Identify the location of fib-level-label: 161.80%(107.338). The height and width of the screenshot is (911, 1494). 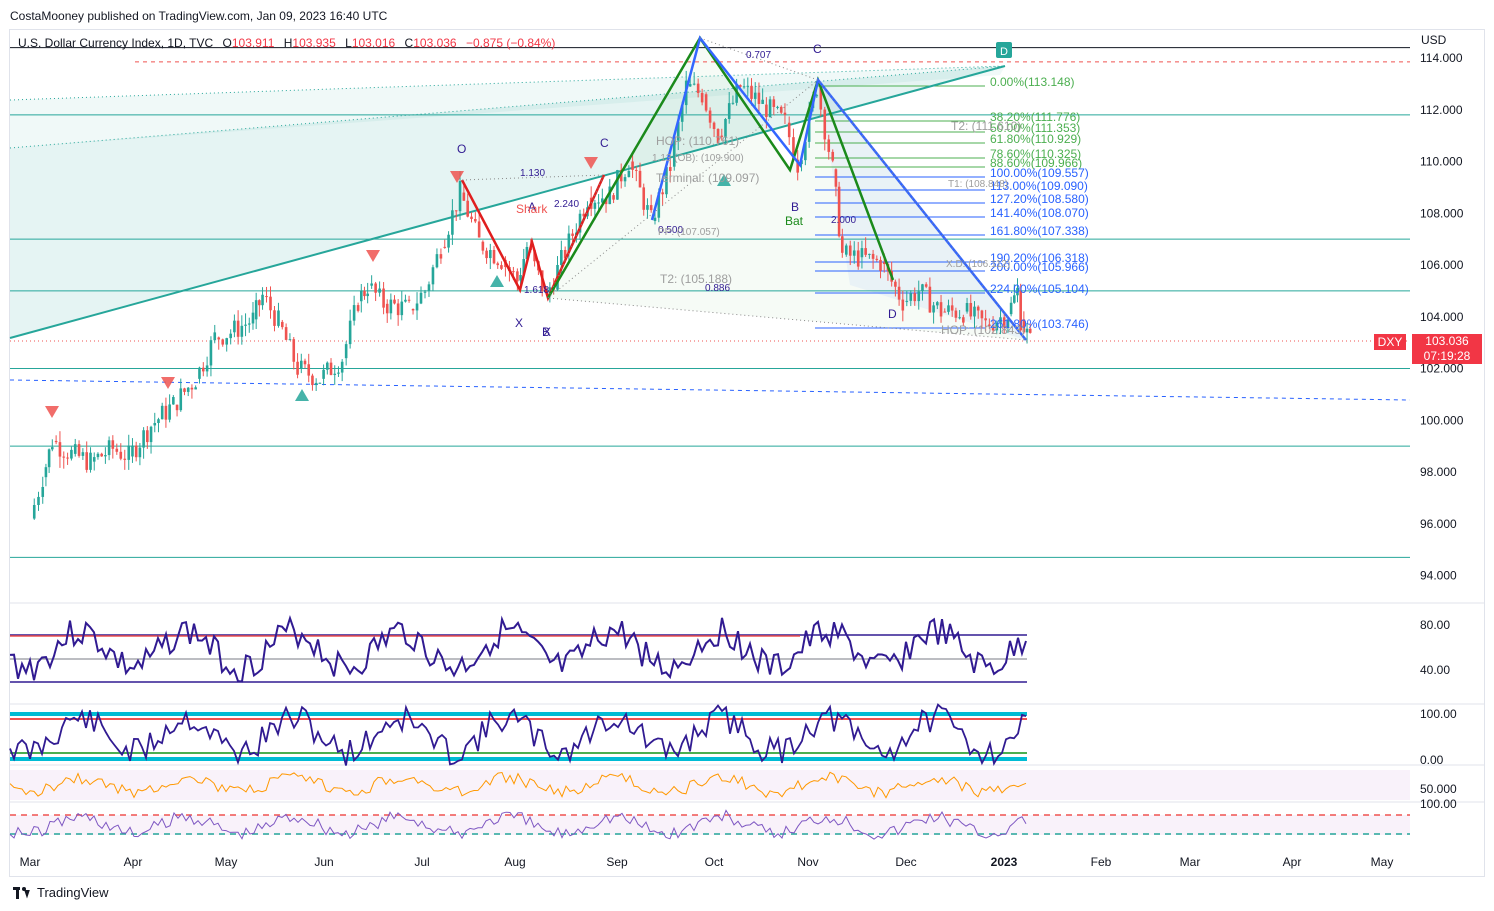
(1039, 231).